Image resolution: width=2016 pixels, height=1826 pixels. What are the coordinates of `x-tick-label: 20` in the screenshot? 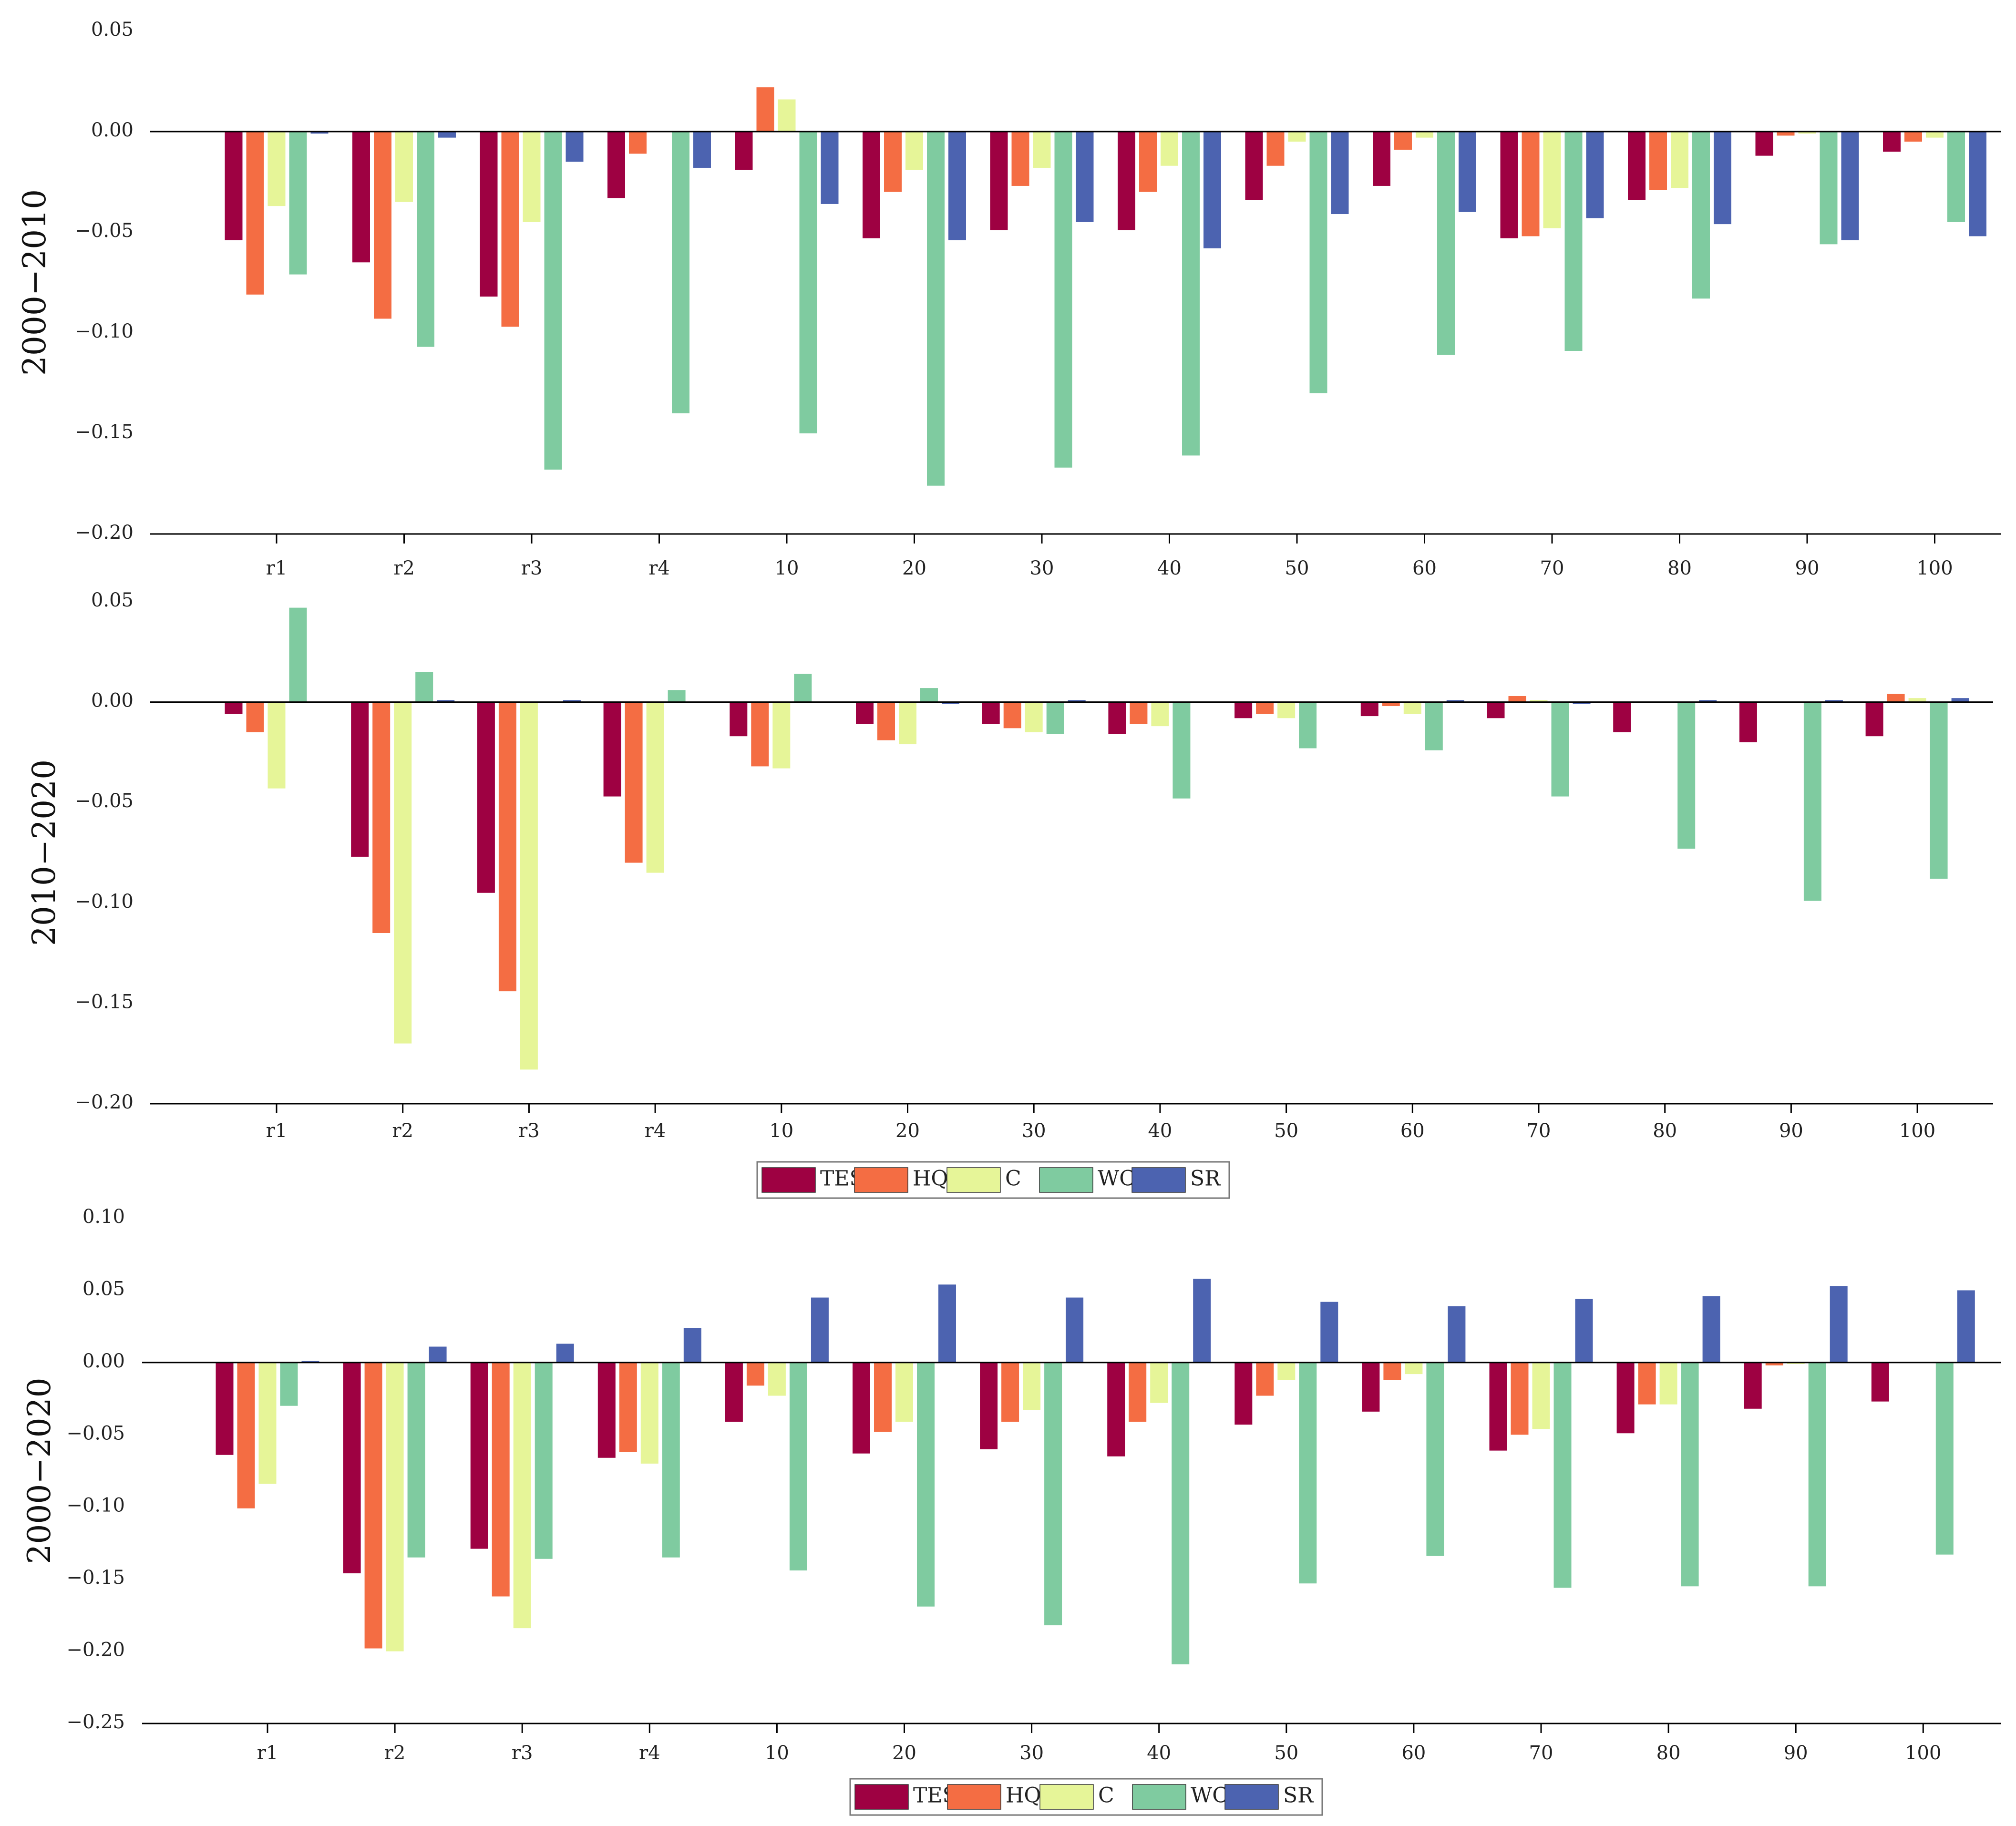 It's located at (914, 568).